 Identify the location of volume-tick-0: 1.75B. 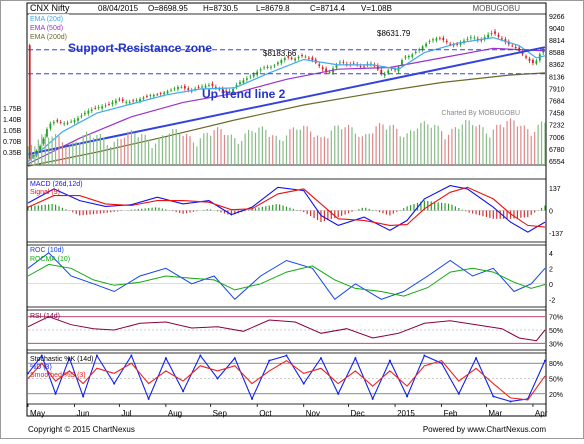
(12, 109).